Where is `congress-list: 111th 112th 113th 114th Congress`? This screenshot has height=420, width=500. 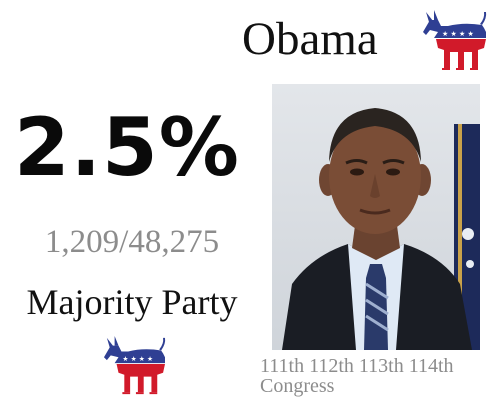
congress-list: 111th 112th 113th 114th Congress is located at coordinates (378, 376).